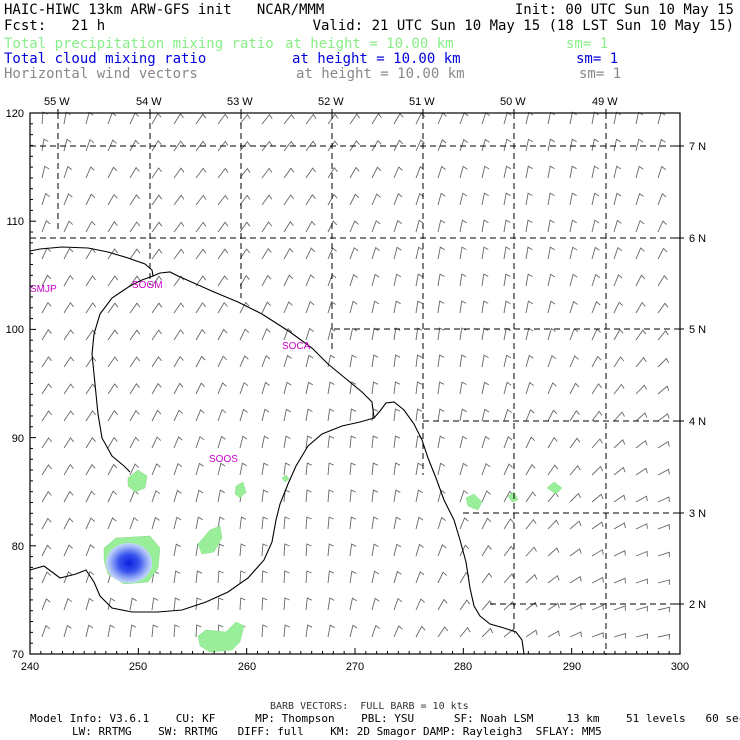 The image size is (740, 740). What do you see at coordinates (380, 74) in the screenshot?
I see `field-wind-height: at height = 10.00 km` at bounding box center [380, 74].